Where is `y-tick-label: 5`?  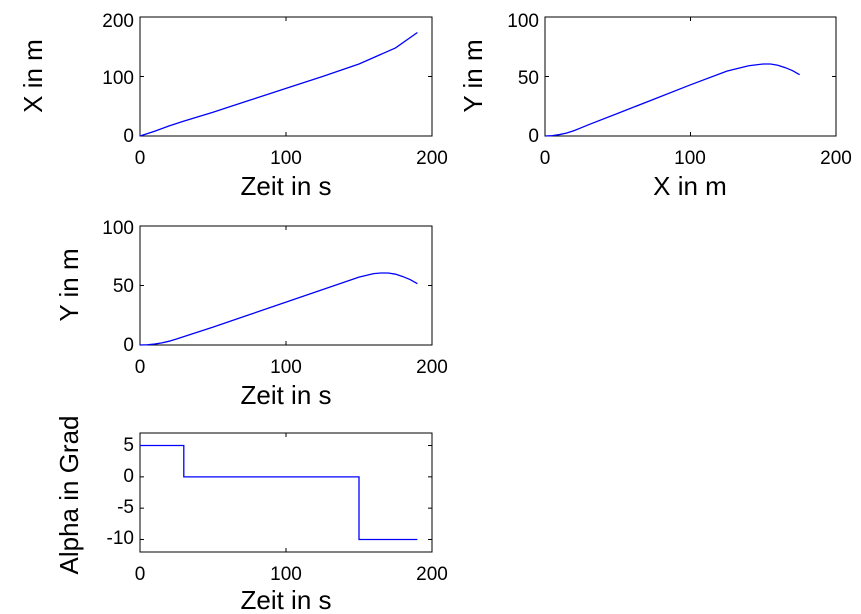
y-tick-label: 5 is located at coordinates (128, 445).